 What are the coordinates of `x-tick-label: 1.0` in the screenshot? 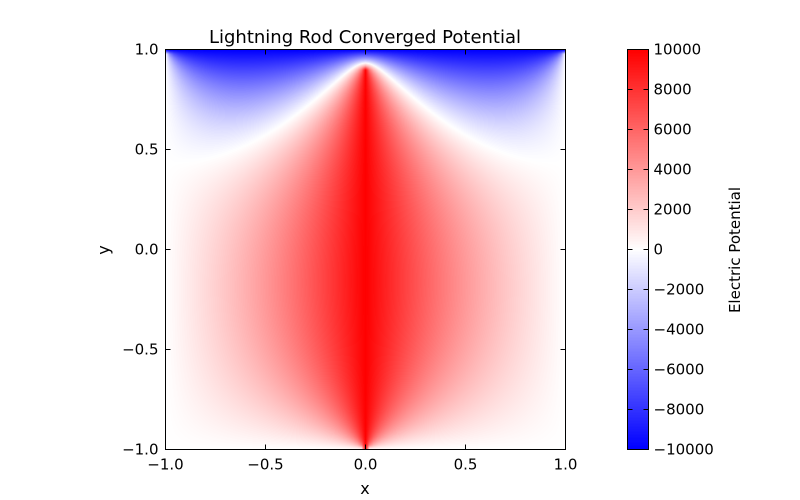 It's located at (566, 465).